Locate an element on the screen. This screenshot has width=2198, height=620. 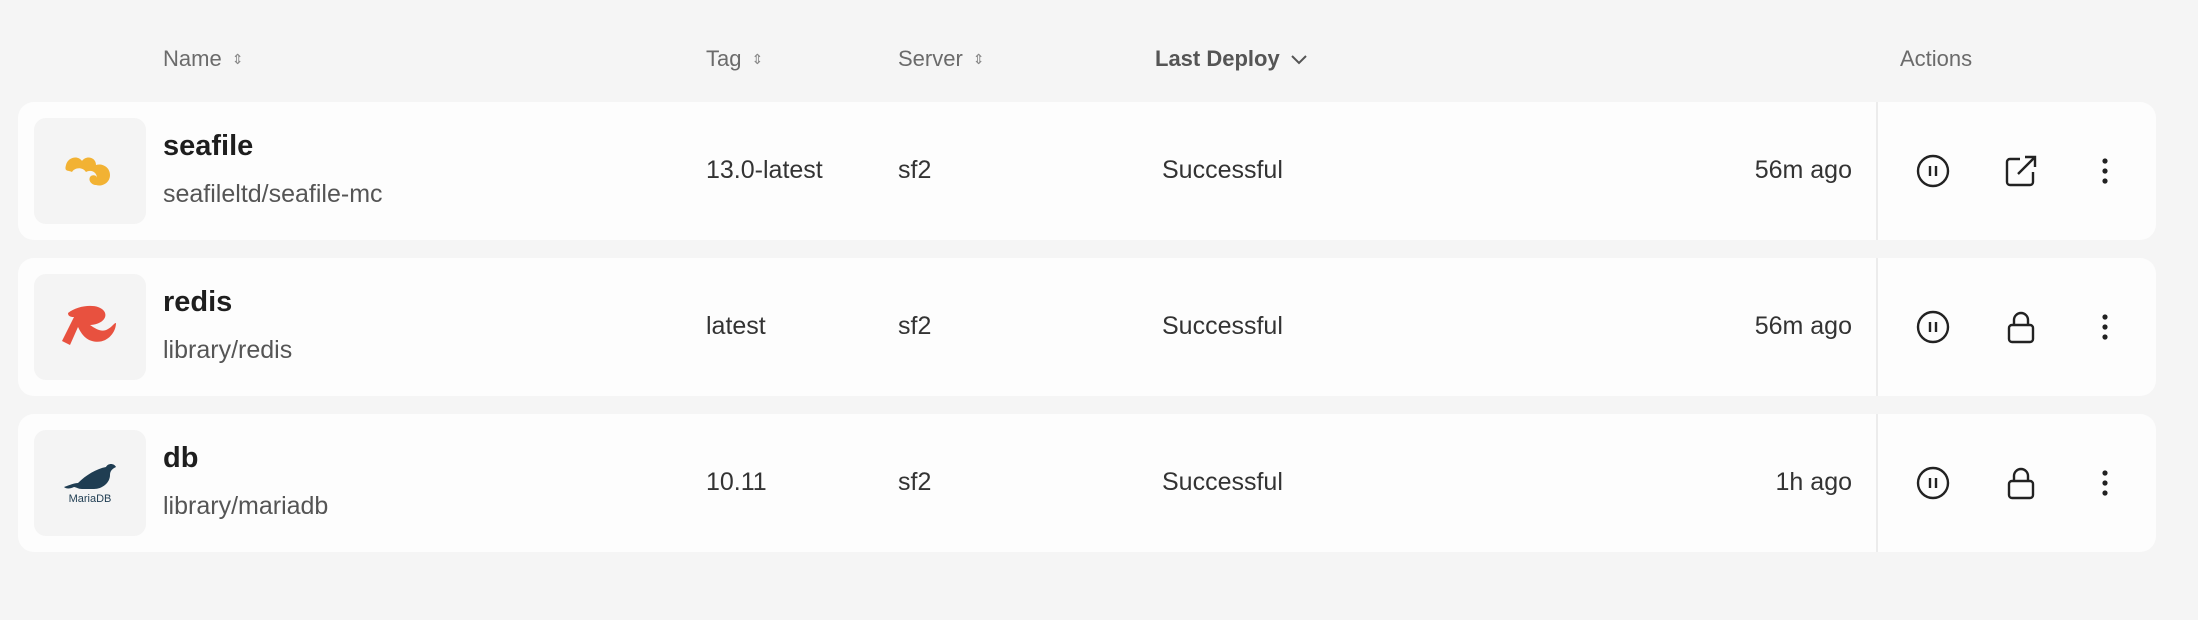
container-image: seafileltd/seafile-mc is located at coordinates (273, 194).